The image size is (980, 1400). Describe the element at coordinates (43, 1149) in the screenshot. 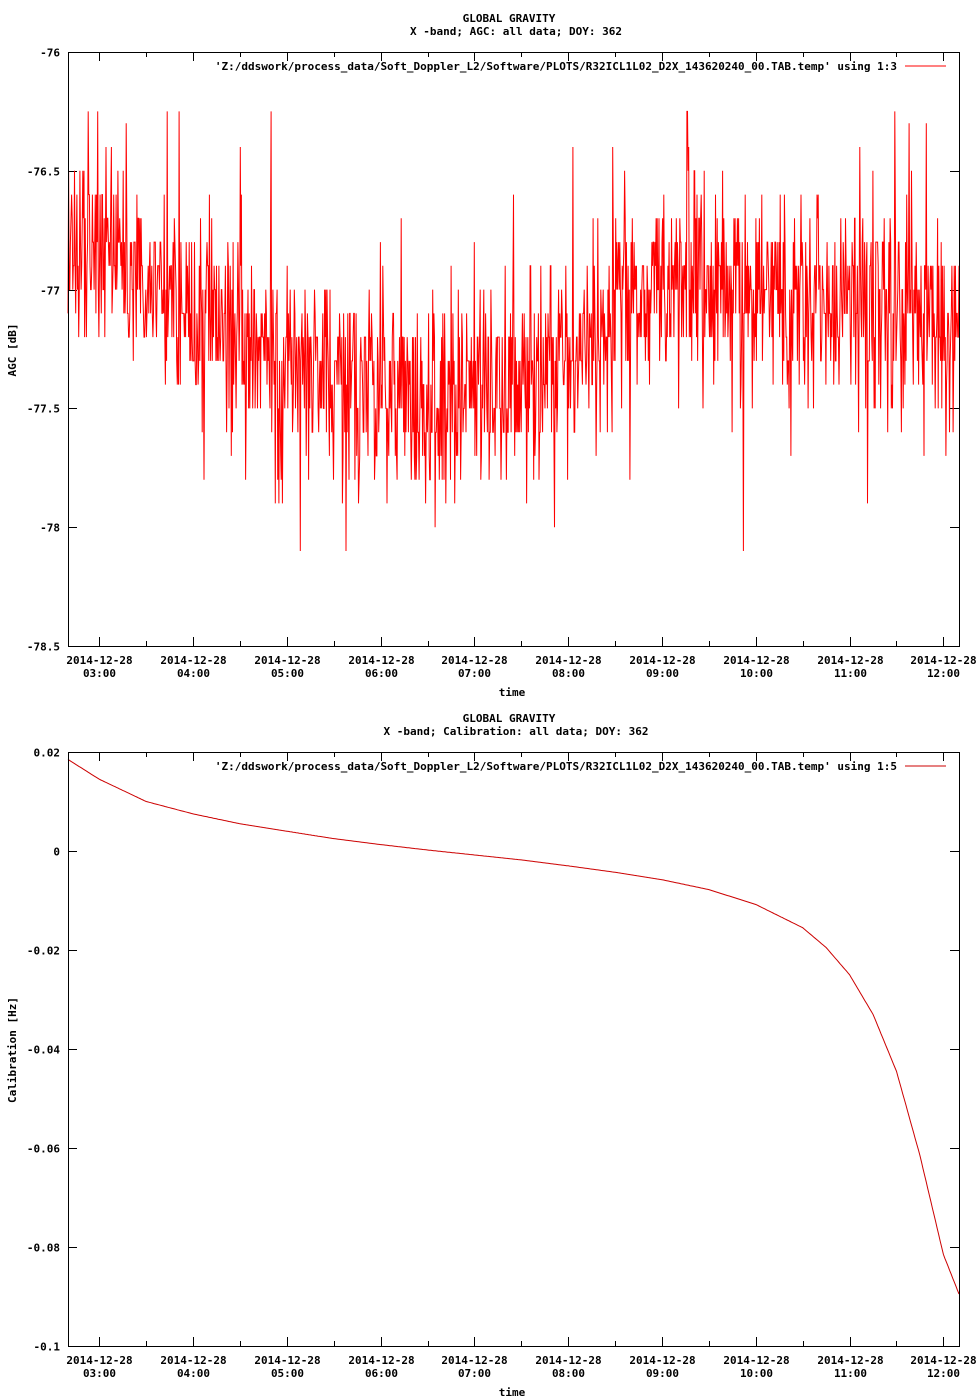

I see `y-tick-label: -0.06` at that location.